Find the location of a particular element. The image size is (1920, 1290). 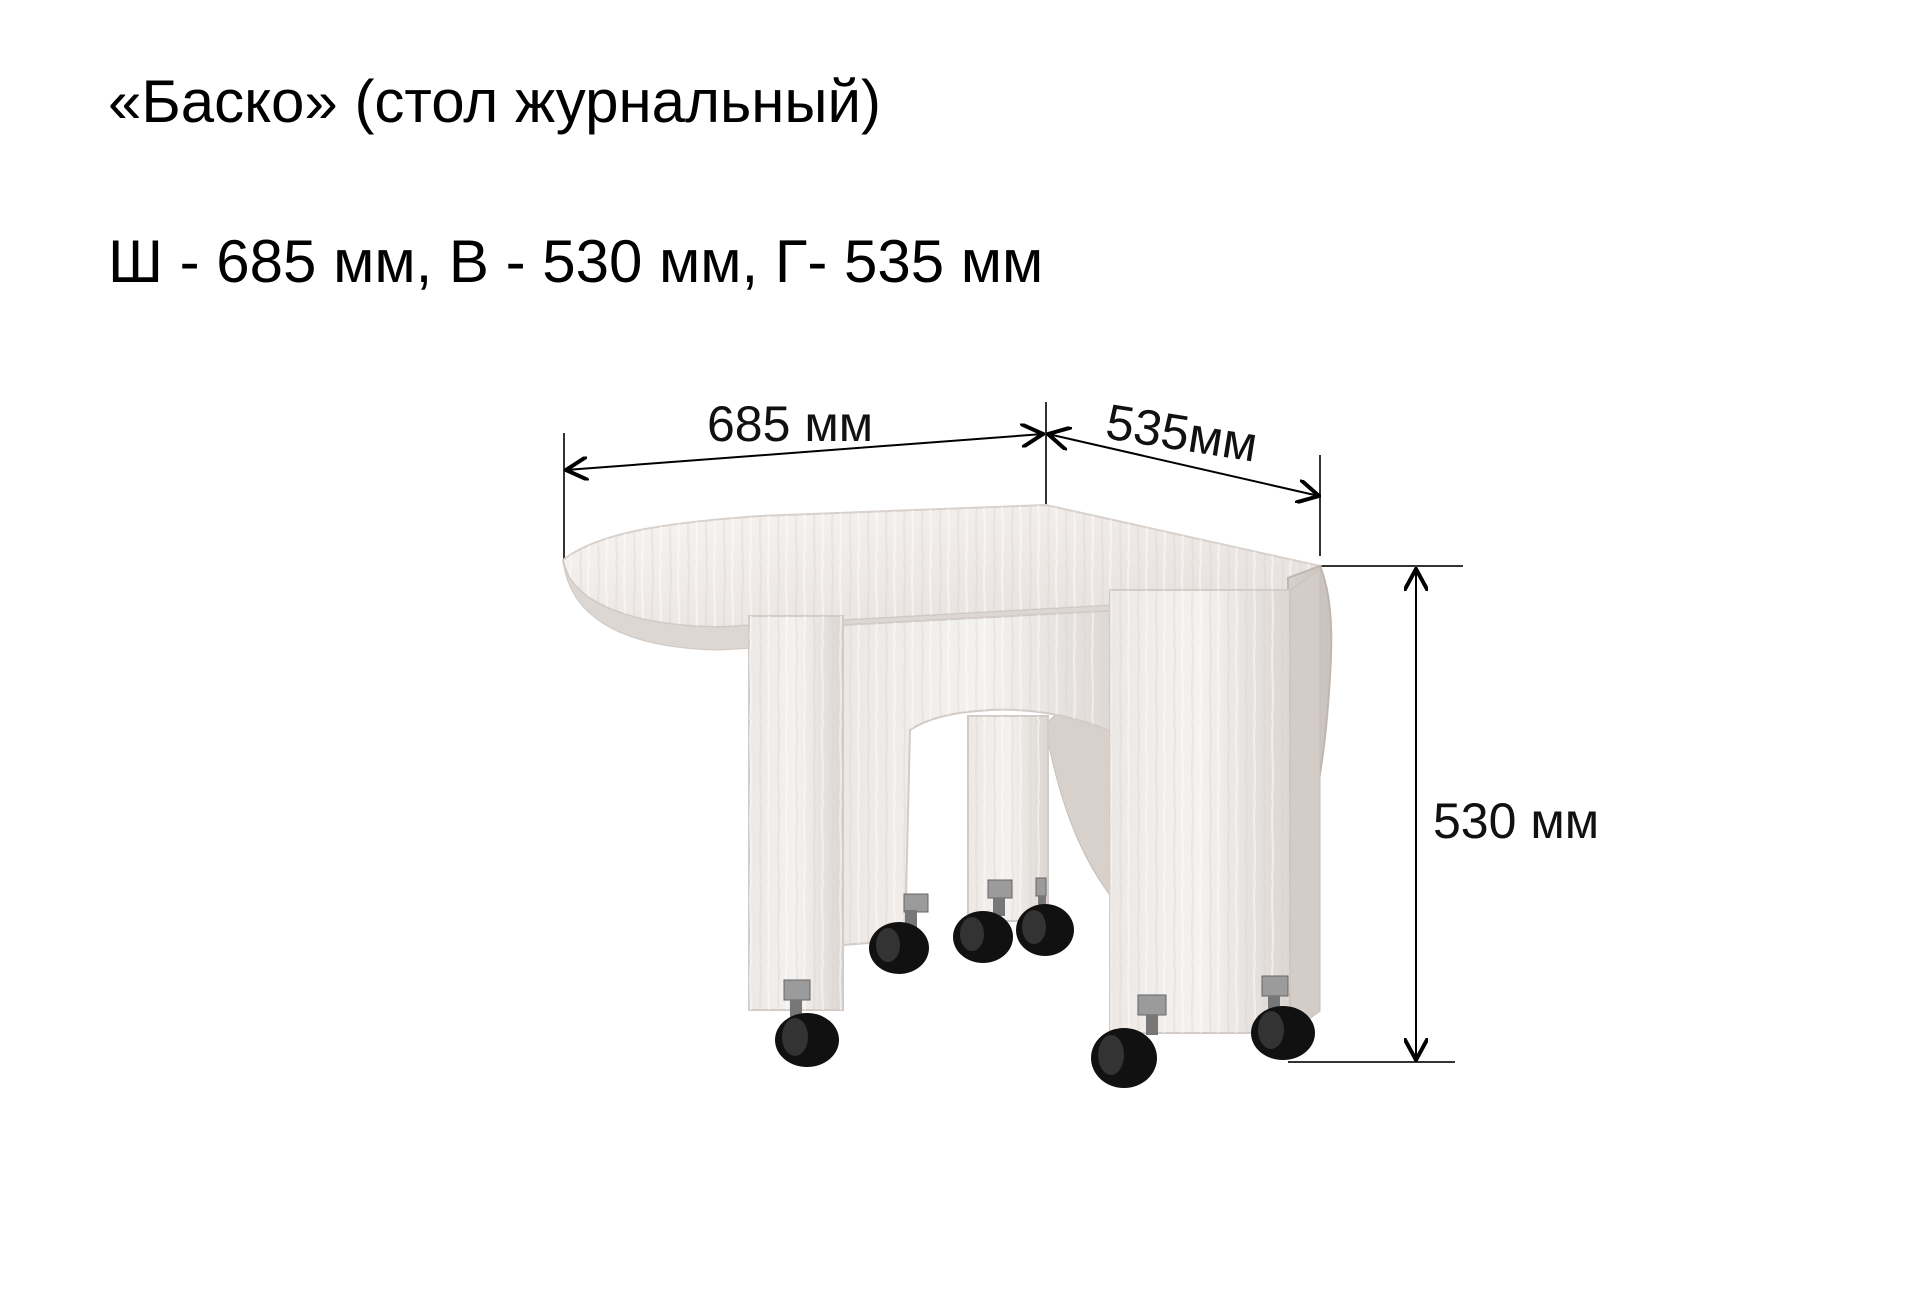

left-panel-grain is located at coordinates (796, 813).